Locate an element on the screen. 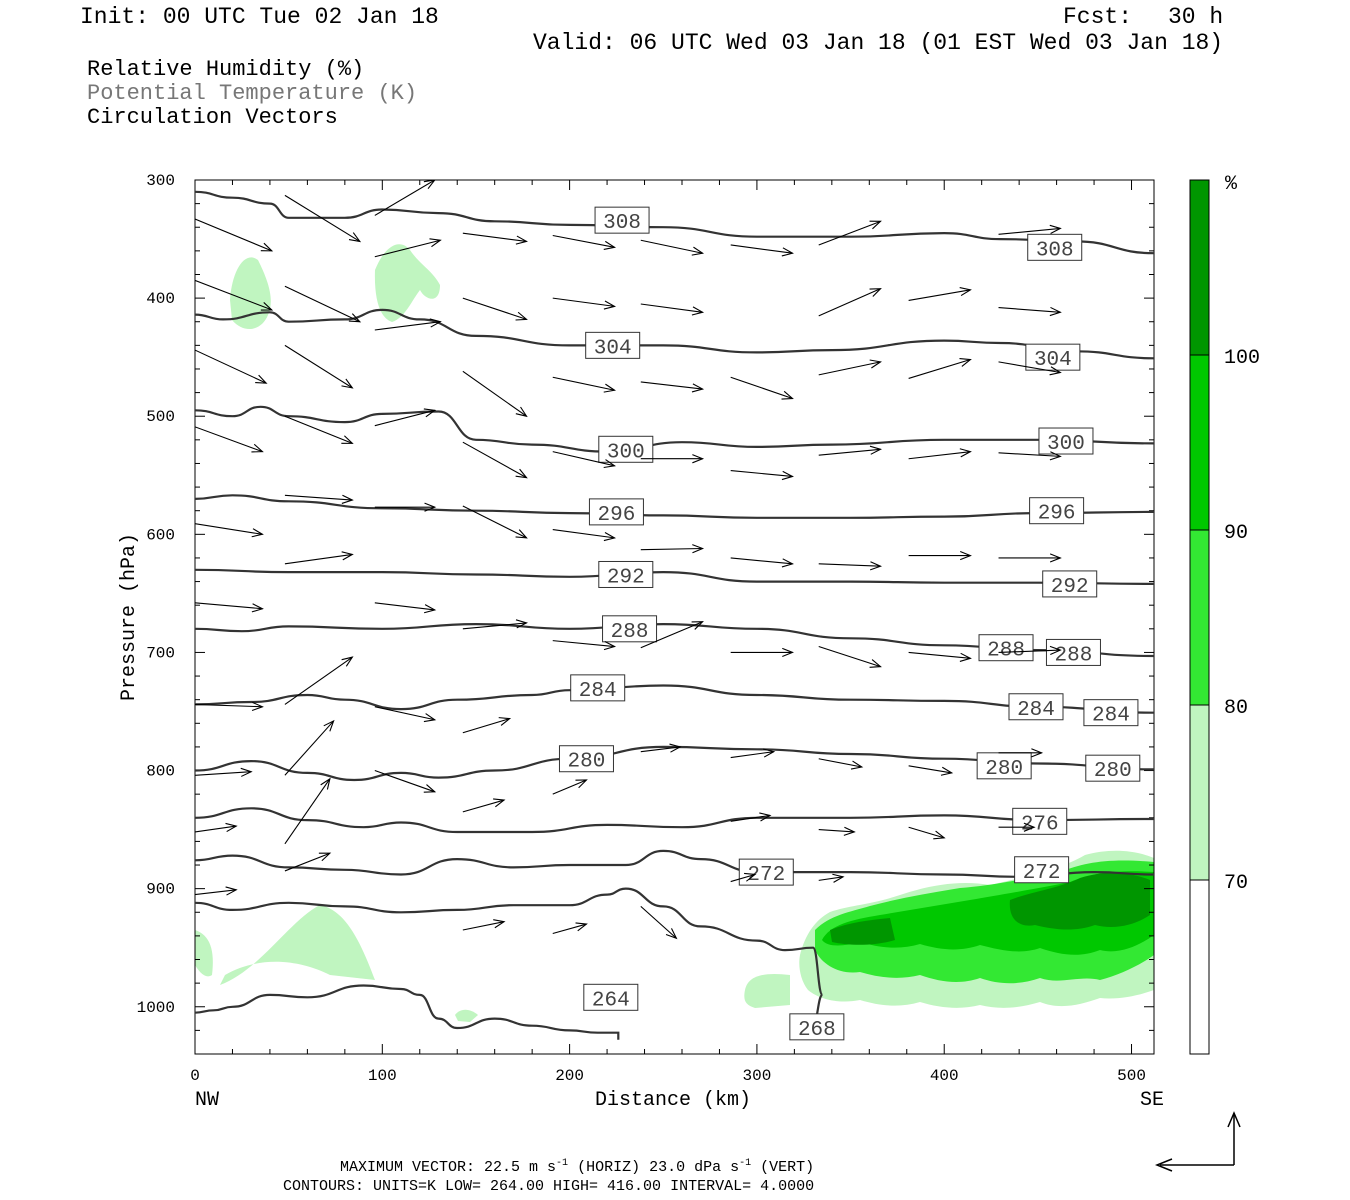 Image resolution: width=1350 pixels, height=1200 pixels. theta-label-text: 276 is located at coordinates (1040, 824).